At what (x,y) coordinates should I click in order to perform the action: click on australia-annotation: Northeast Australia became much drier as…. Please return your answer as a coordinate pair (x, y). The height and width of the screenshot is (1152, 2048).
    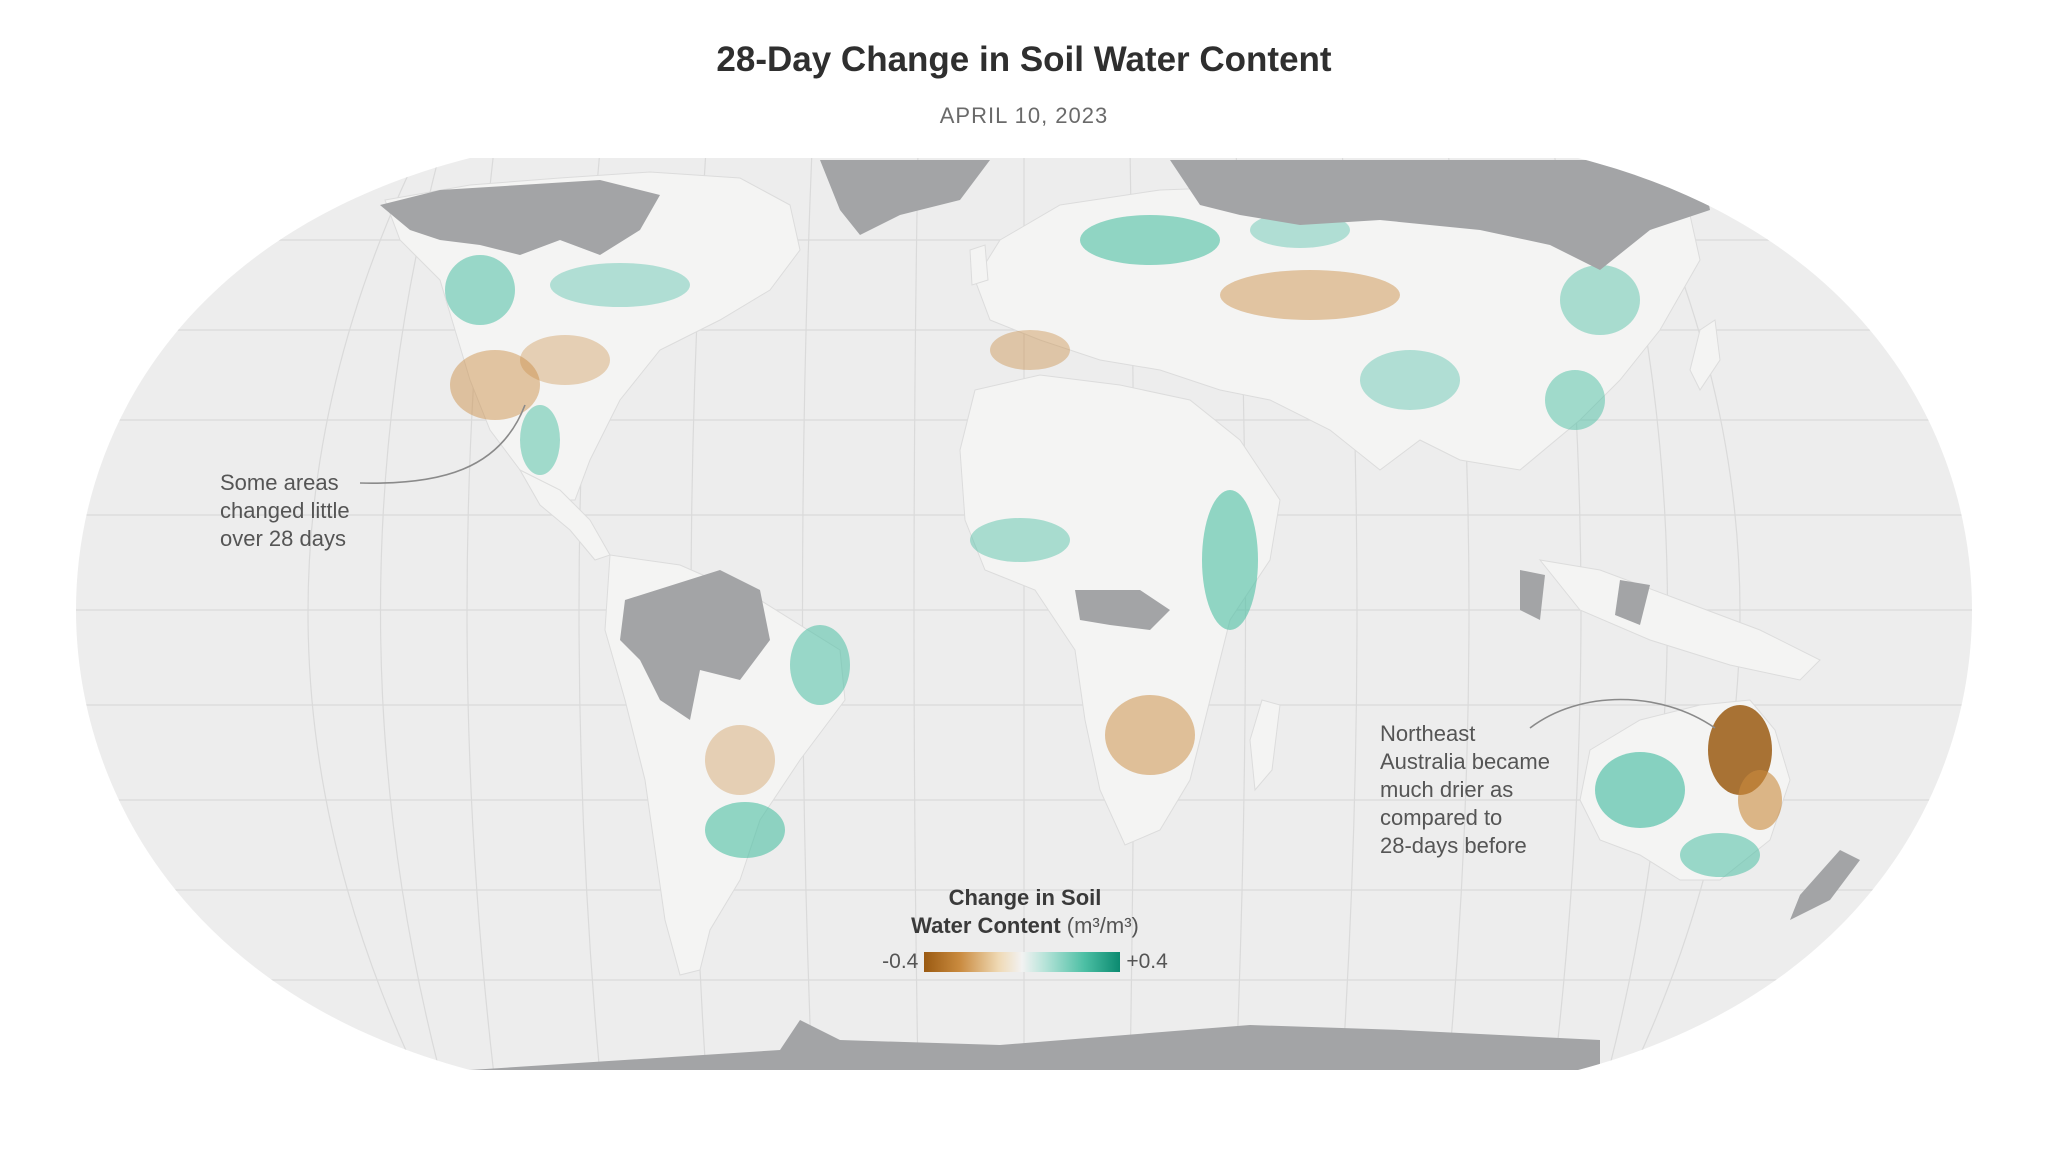
    Looking at the image, I should click on (1465, 790).